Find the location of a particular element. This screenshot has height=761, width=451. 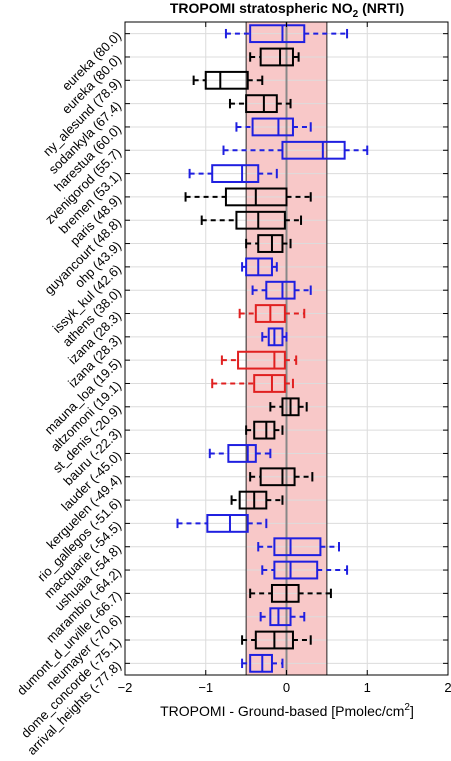

x-tick-label: 2 is located at coordinates (447, 687).